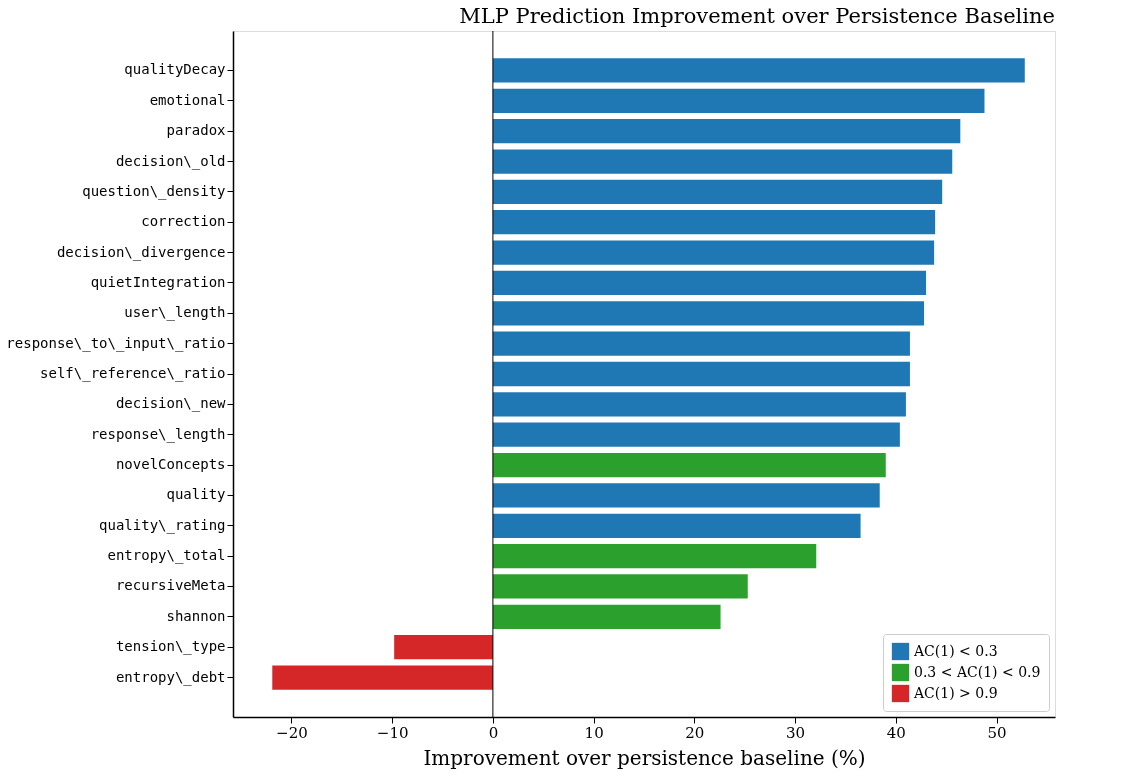  I want to click on y-tick-label: paradox, so click(196, 130).